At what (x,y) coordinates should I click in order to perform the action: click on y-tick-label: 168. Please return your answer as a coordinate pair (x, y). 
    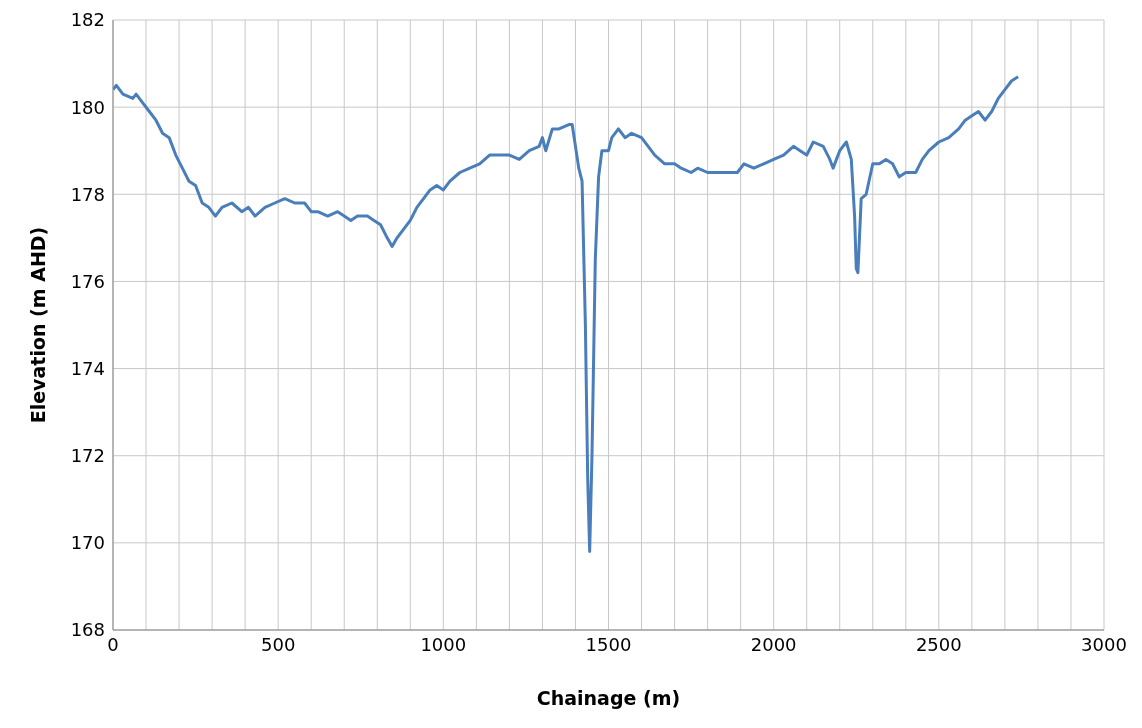
    Looking at the image, I should click on (87, 630).